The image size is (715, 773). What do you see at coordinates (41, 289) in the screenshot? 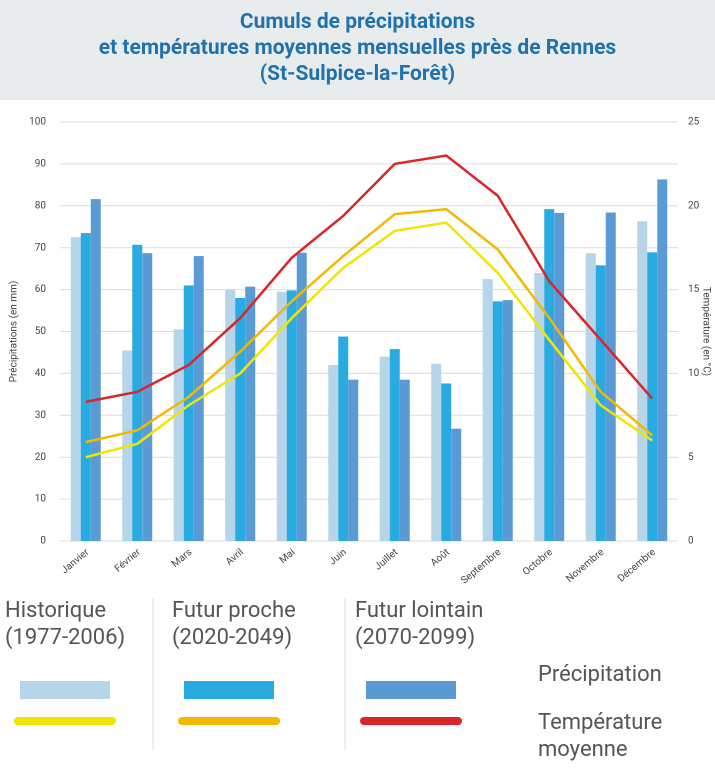
I see `y-tick-label: 60` at bounding box center [41, 289].